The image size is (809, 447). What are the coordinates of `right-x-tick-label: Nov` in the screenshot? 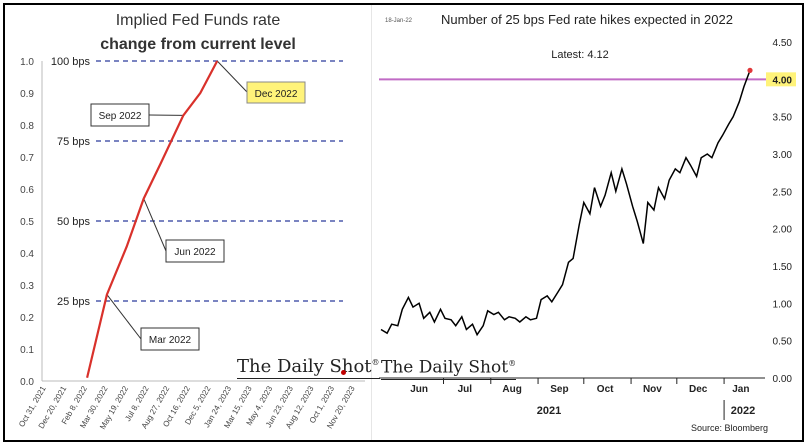 It's located at (652, 389).